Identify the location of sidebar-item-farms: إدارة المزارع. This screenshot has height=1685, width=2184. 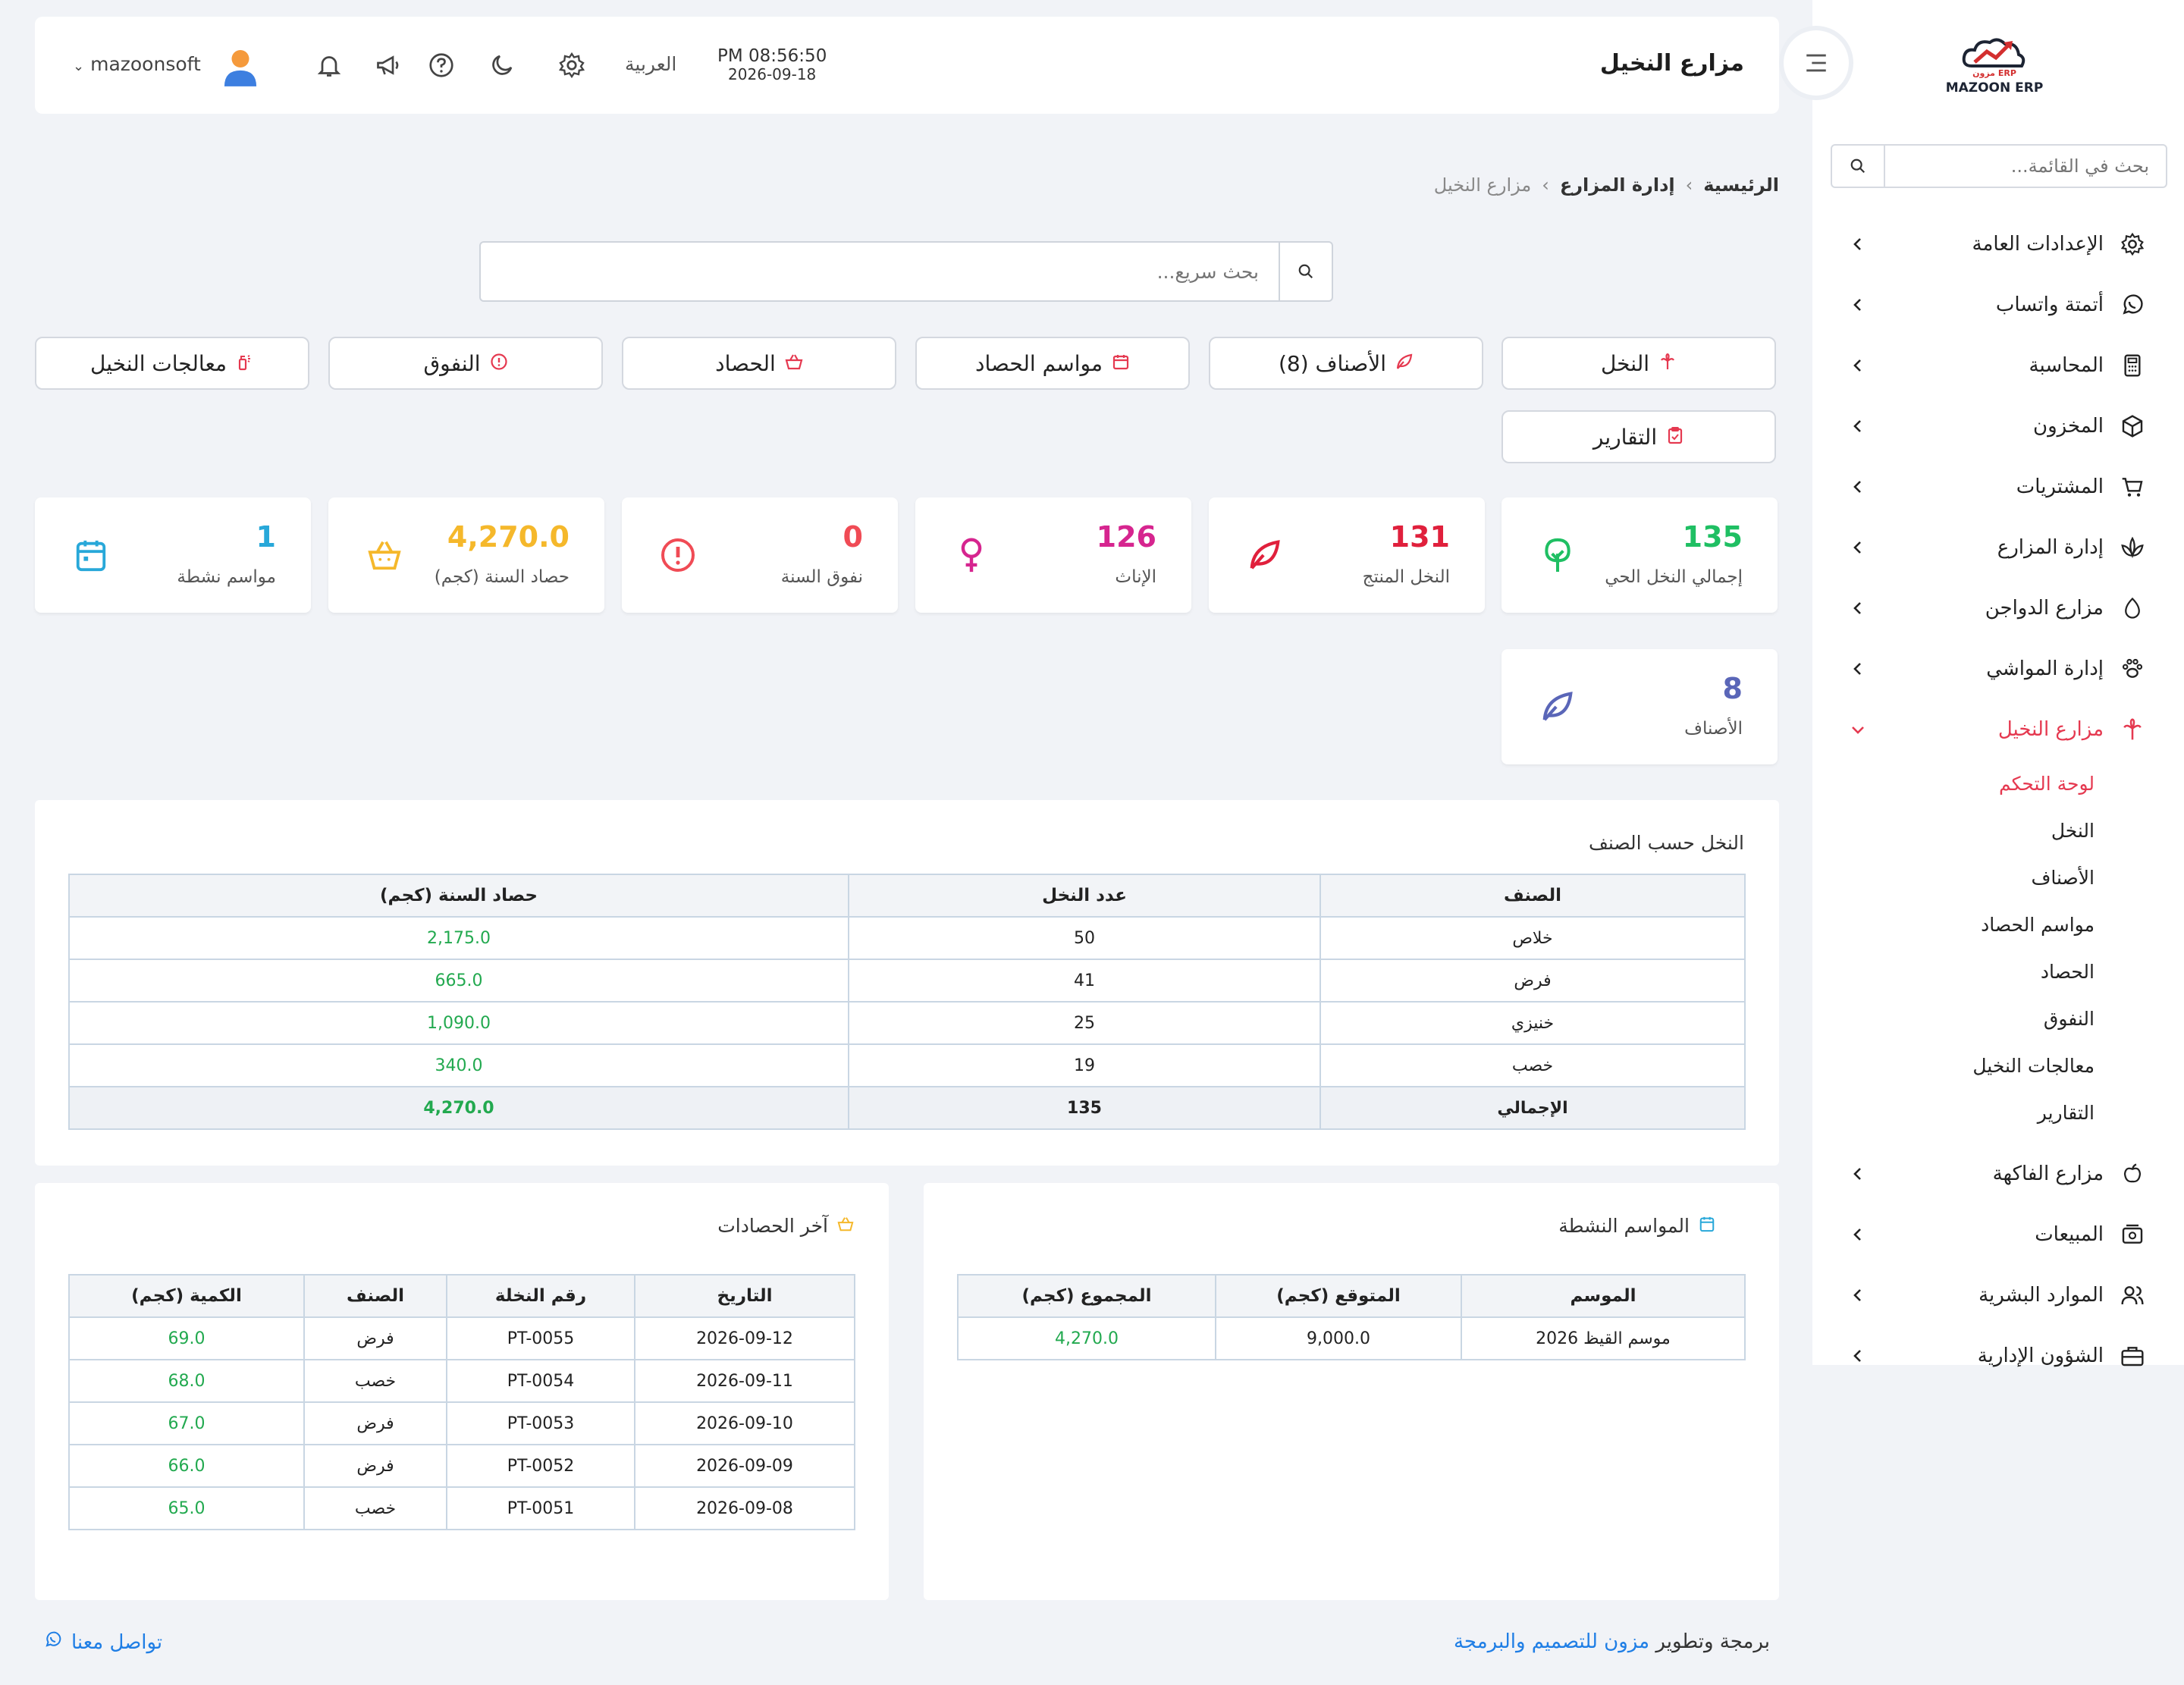
(1998, 547).